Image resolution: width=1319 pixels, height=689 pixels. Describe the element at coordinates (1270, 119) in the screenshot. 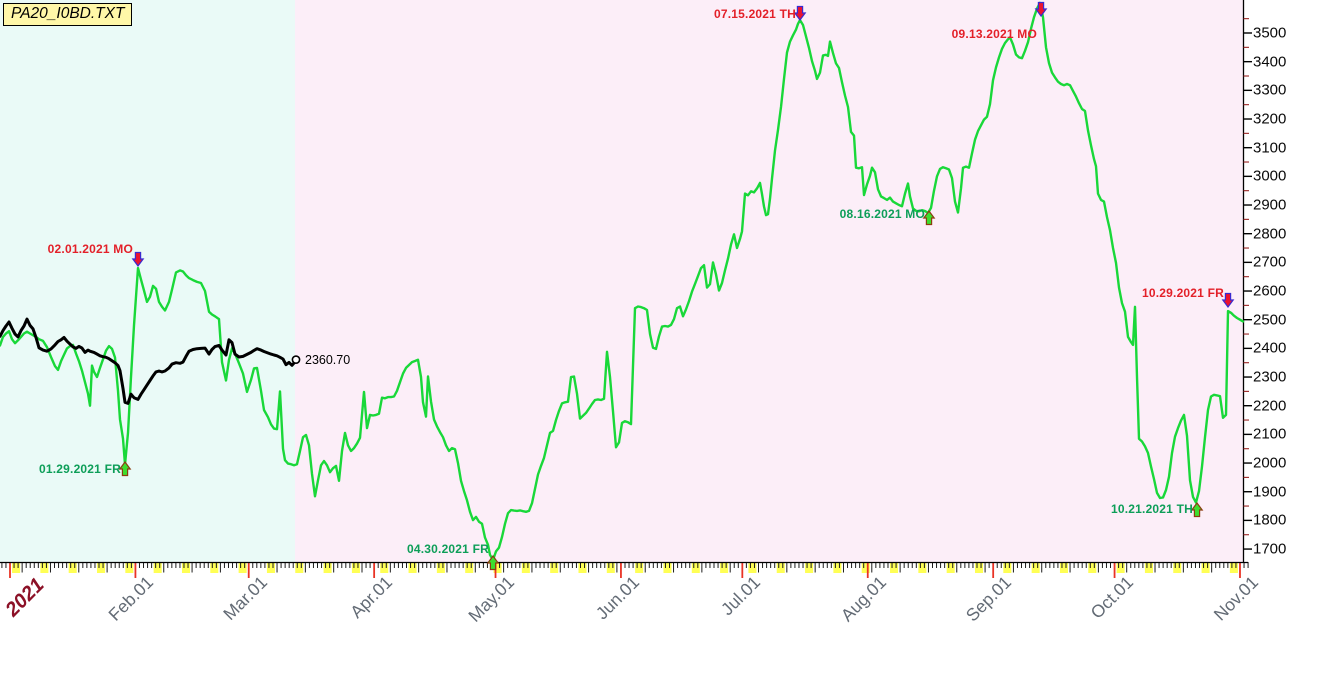

I see `price-tick-label: 3200` at that location.